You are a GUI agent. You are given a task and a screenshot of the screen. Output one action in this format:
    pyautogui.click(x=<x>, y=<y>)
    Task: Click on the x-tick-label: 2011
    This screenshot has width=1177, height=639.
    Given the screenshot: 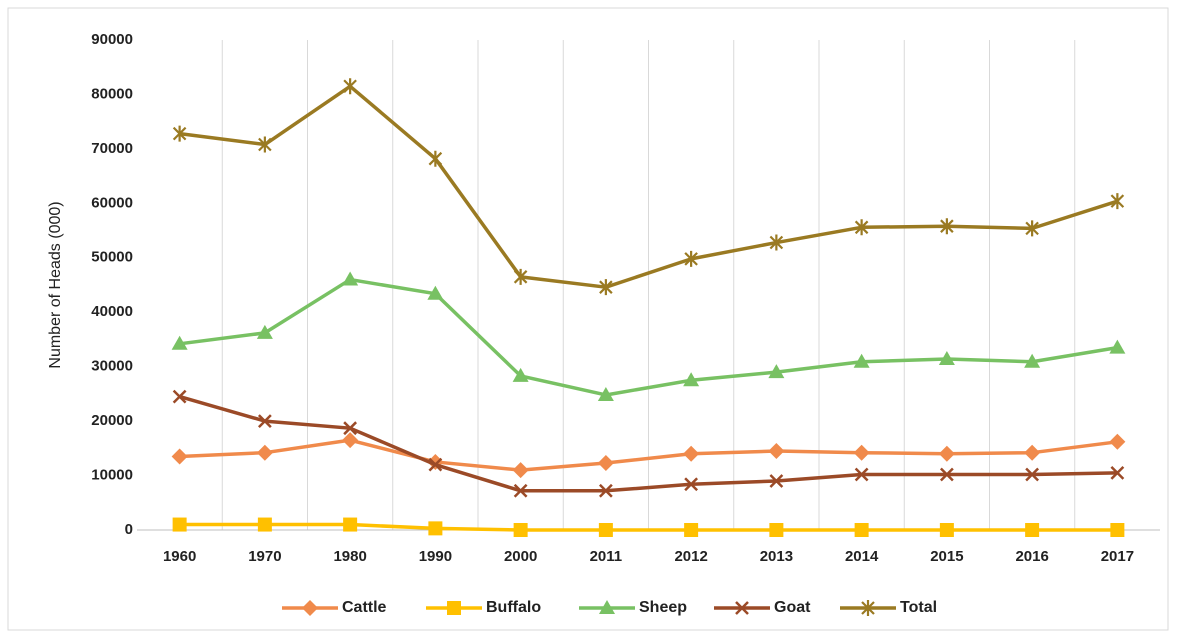 What is the action you would take?
    pyautogui.click(x=606, y=556)
    